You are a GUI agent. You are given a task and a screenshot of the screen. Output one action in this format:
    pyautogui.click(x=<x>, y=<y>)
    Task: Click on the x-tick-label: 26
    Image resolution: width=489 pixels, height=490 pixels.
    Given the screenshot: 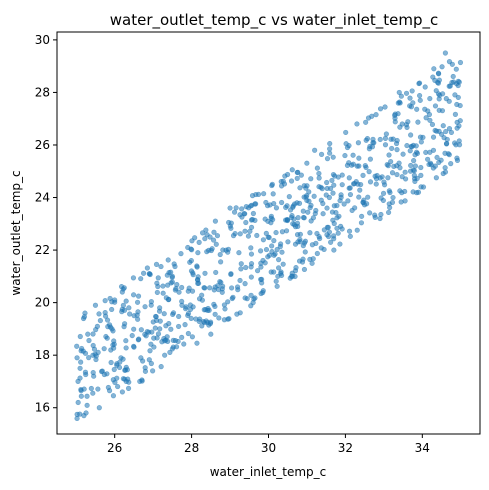 What is the action you would take?
    pyautogui.click(x=114, y=448)
    